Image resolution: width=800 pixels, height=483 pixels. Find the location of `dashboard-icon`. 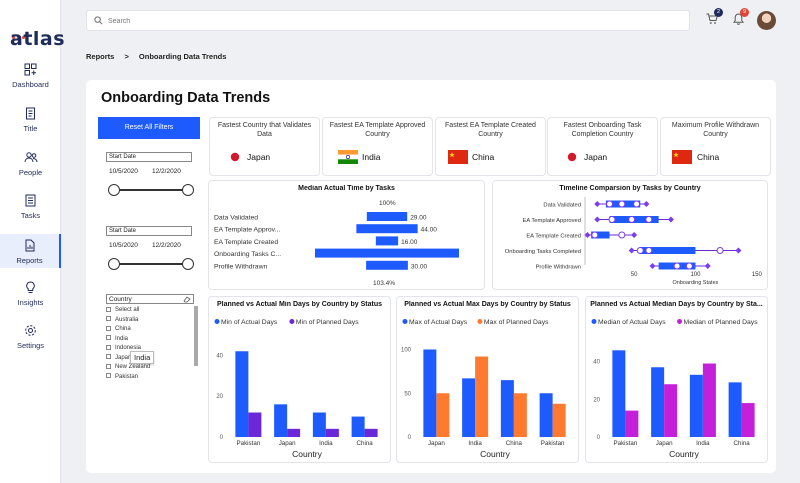

dashboard-icon is located at coordinates (30, 69).